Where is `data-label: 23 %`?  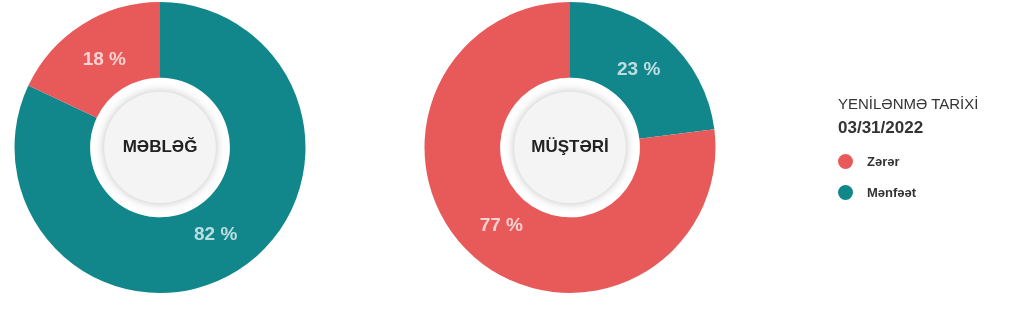
data-label: 23 % is located at coordinates (639, 68).